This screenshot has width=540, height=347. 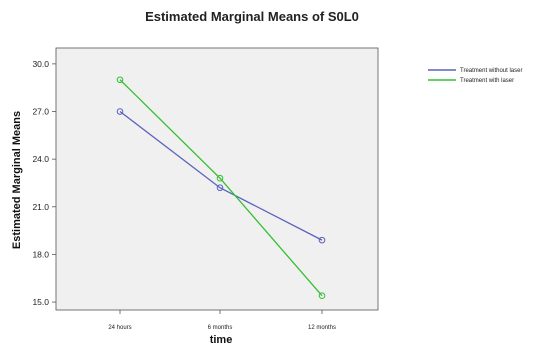 What do you see at coordinates (40, 159) in the screenshot?
I see `y-tick-label: 24.0` at bounding box center [40, 159].